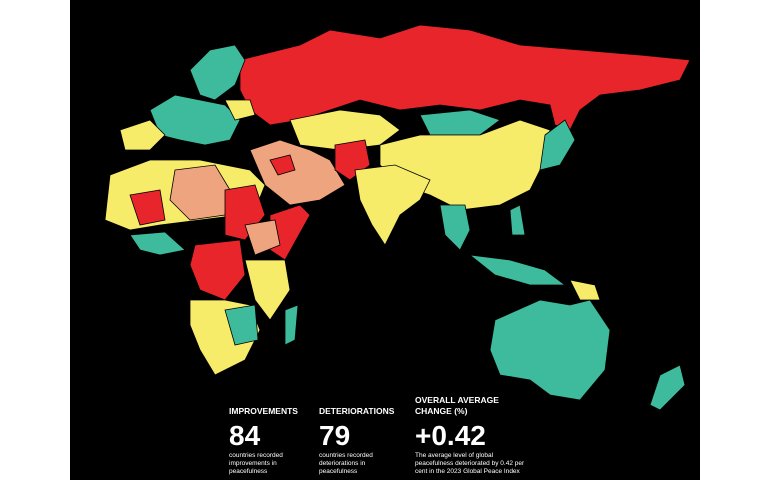 This screenshot has height=480, width=770. What do you see at coordinates (468, 471) in the screenshot?
I see `stat-description: cent in the 2023 Global Peace Index` at bounding box center [468, 471].